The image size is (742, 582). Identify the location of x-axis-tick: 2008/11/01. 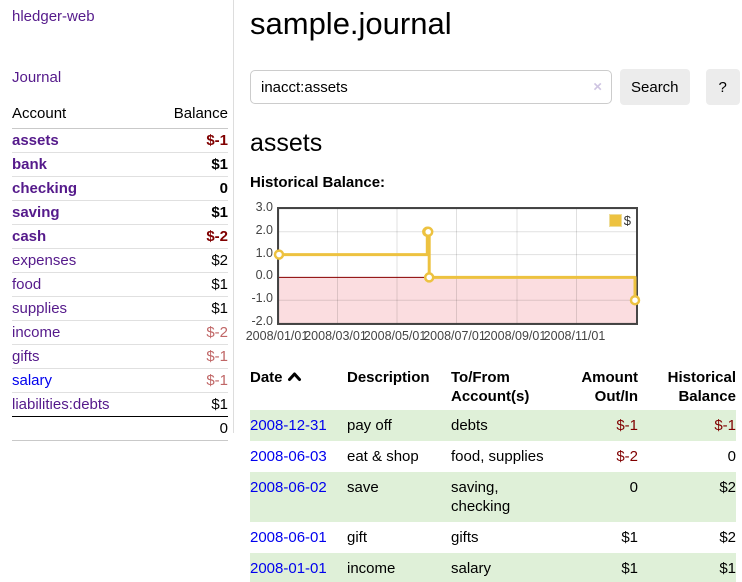
(574, 336).